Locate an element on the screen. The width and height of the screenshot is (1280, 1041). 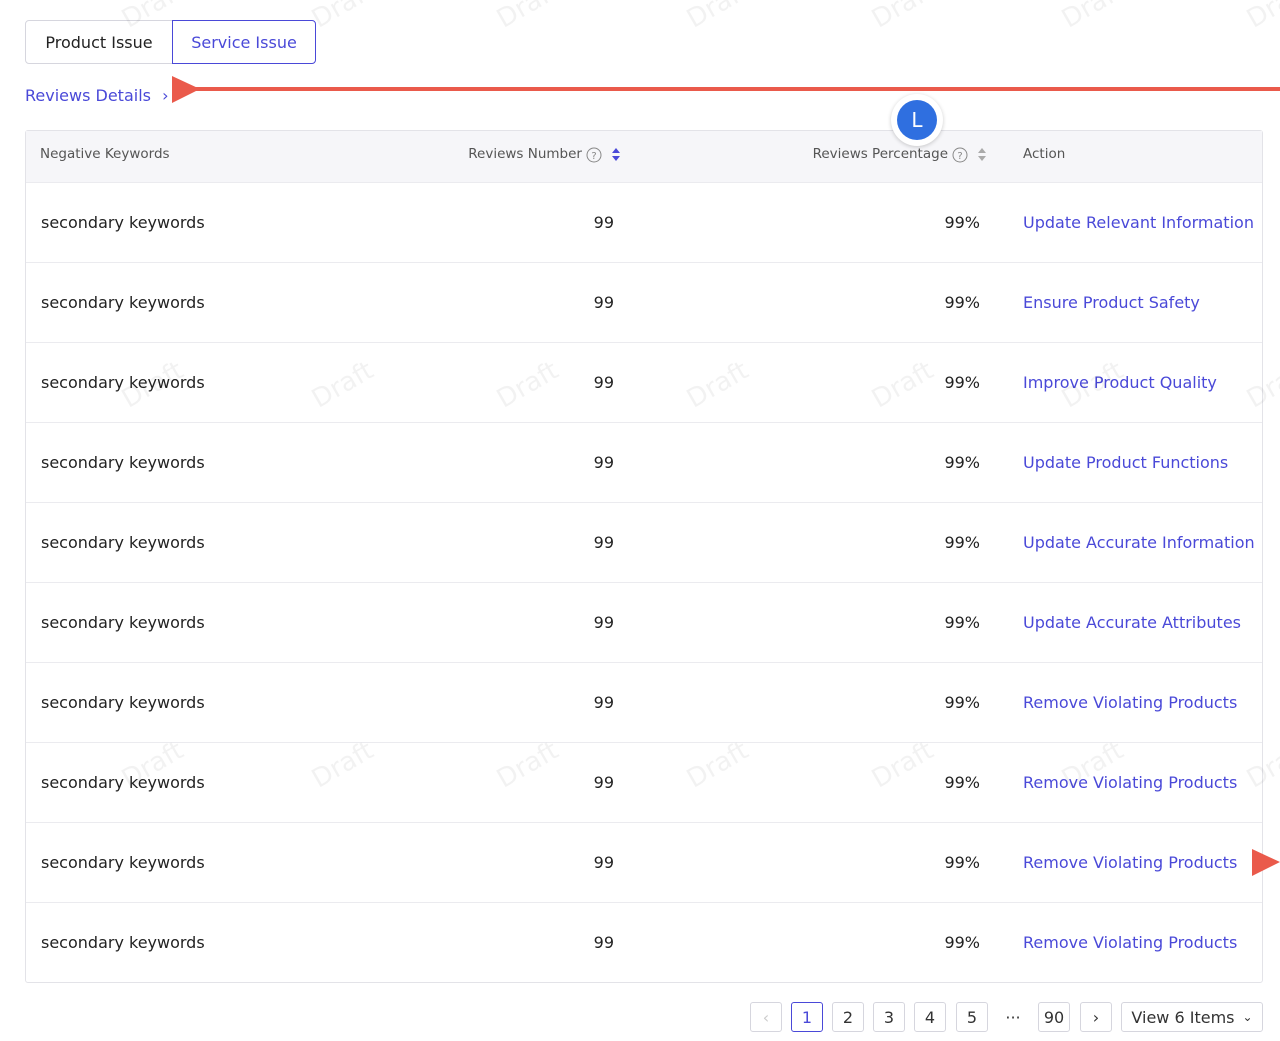
avatar-badge: L is located at coordinates (917, 120).